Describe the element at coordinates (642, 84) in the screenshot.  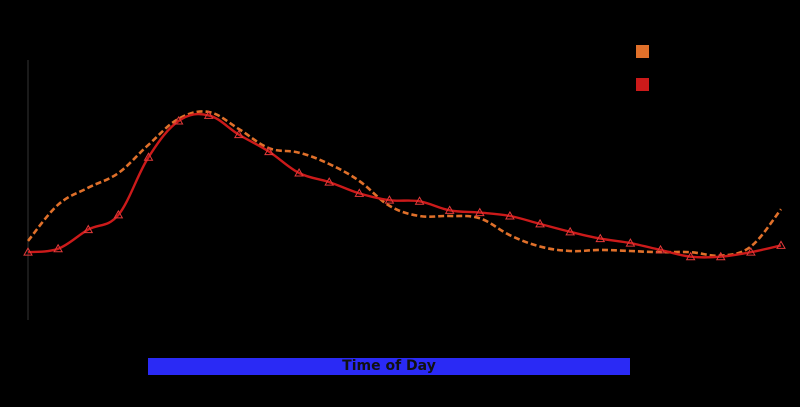
I see `legend-swatch-red` at that location.